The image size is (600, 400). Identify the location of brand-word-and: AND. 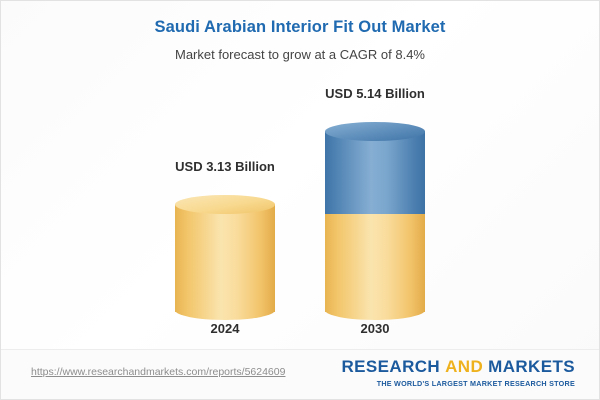
(464, 366).